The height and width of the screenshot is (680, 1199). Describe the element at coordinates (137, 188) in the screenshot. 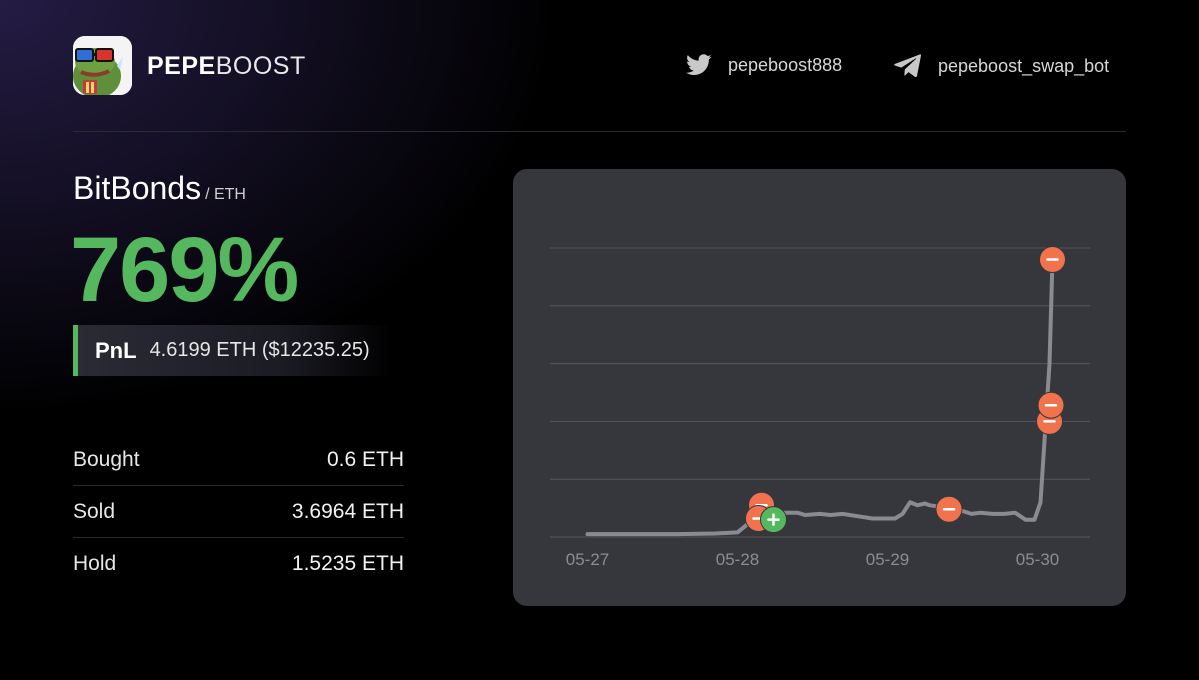

I see `token-name: BitBonds` at that location.